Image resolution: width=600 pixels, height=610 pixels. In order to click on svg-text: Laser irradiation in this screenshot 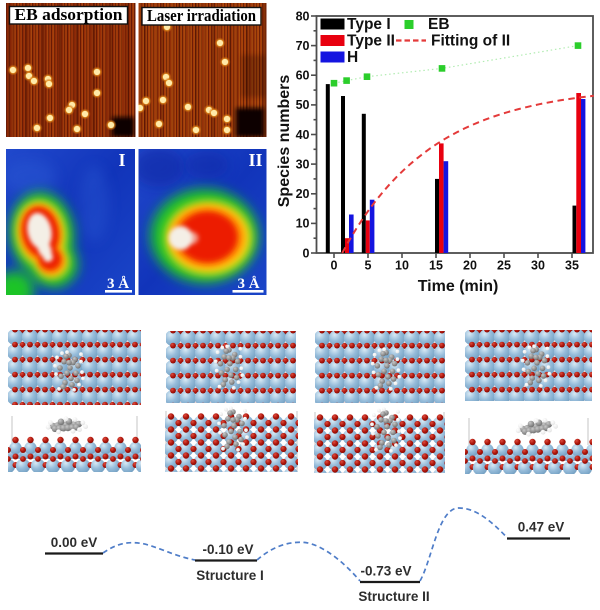, I will do `click(201, 15)`.